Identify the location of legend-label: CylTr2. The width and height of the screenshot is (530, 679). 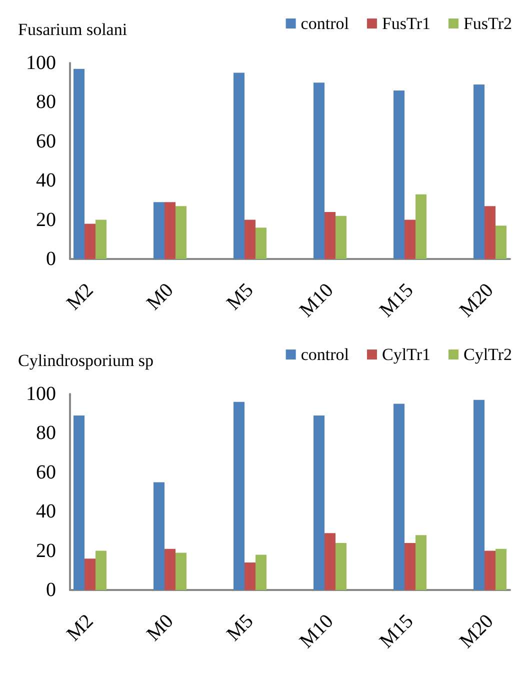
(487, 354).